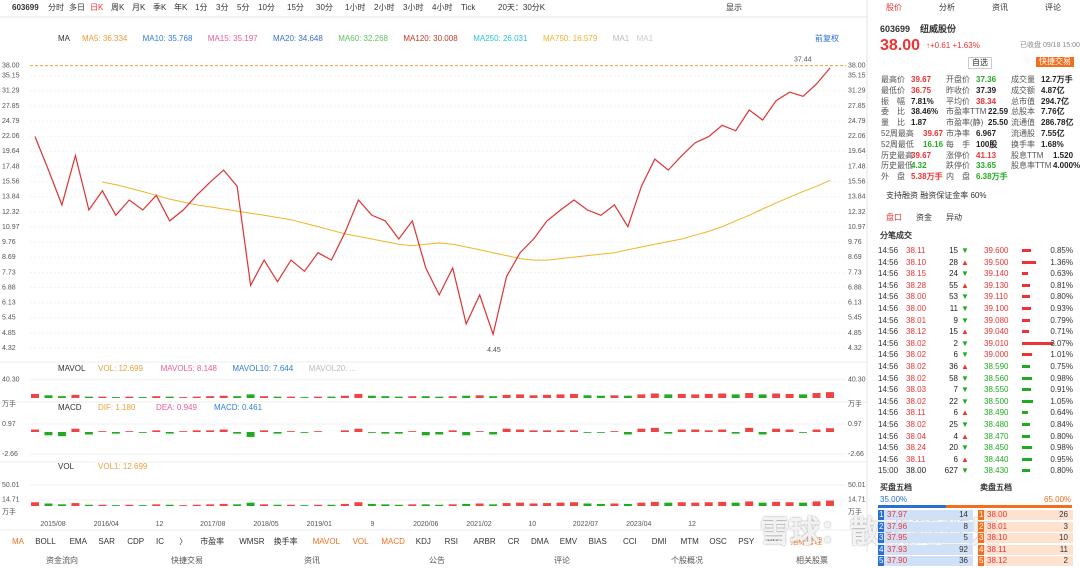  Describe the element at coordinates (160, 541) in the screenshot. I see `indicator-tab: IC` at that location.